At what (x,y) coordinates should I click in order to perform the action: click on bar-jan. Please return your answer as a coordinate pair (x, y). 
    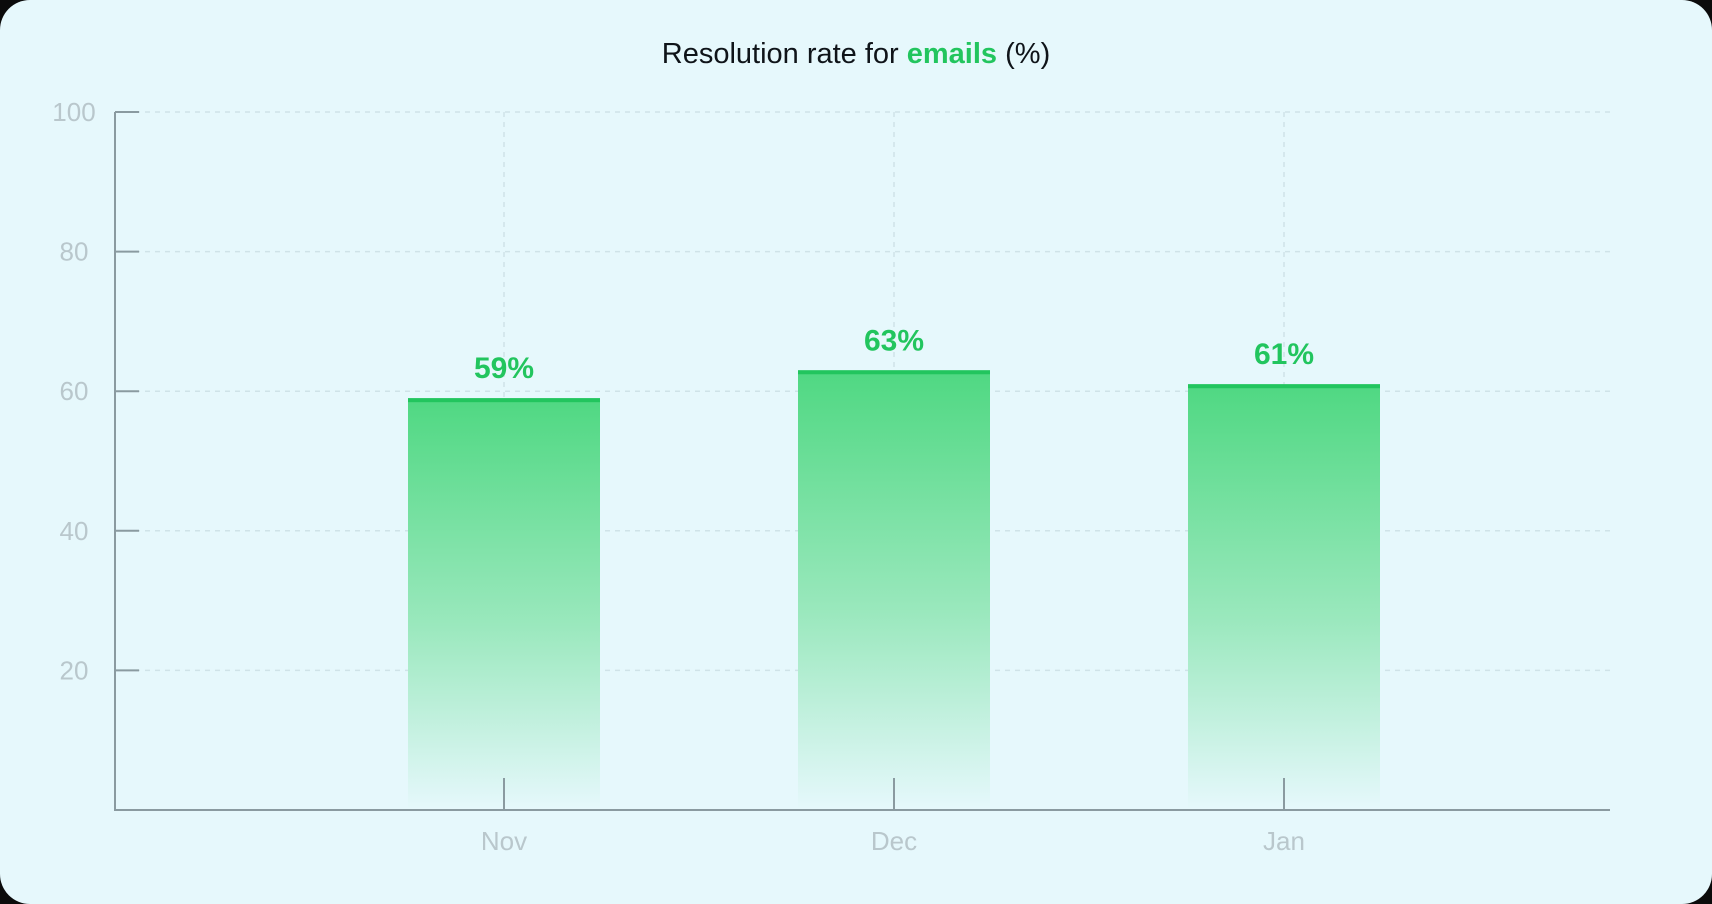
    Looking at the image, I should click on (1284, 597).